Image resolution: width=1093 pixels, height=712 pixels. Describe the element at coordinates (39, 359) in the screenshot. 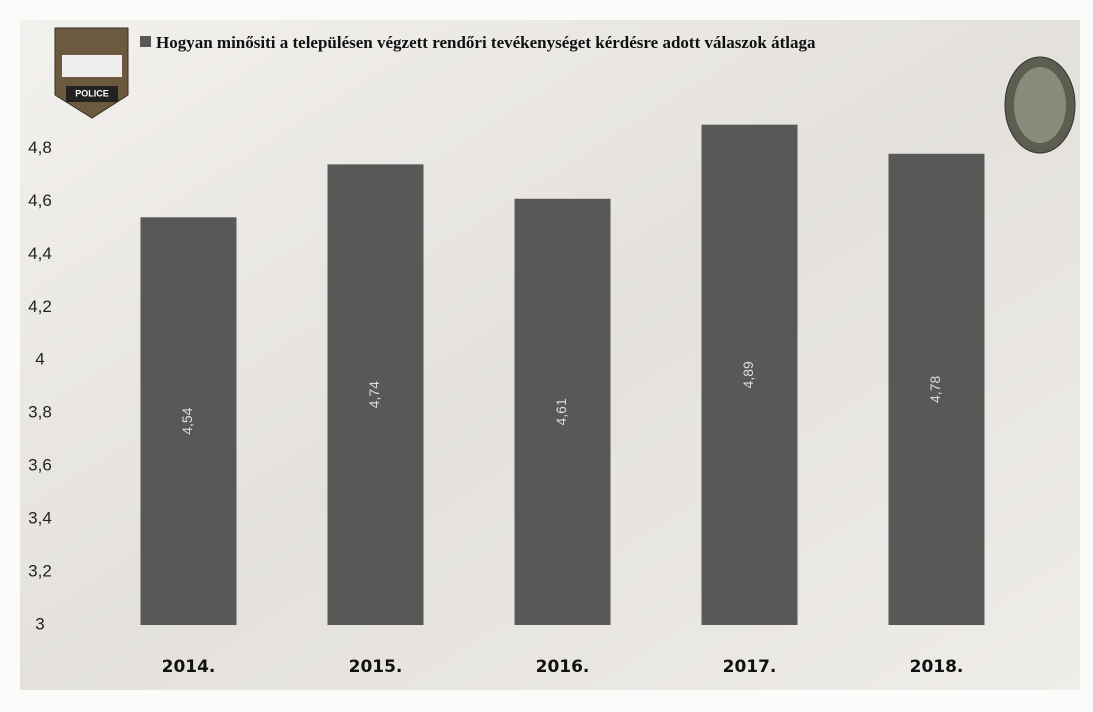

I see `y-tick-label: 4` at that location.